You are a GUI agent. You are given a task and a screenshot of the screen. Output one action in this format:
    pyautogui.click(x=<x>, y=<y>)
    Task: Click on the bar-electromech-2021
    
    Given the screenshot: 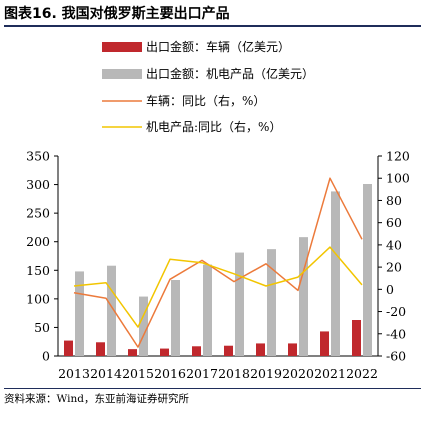 What is the action you would take?
    pyautogui.click(x=335, y=273)
    